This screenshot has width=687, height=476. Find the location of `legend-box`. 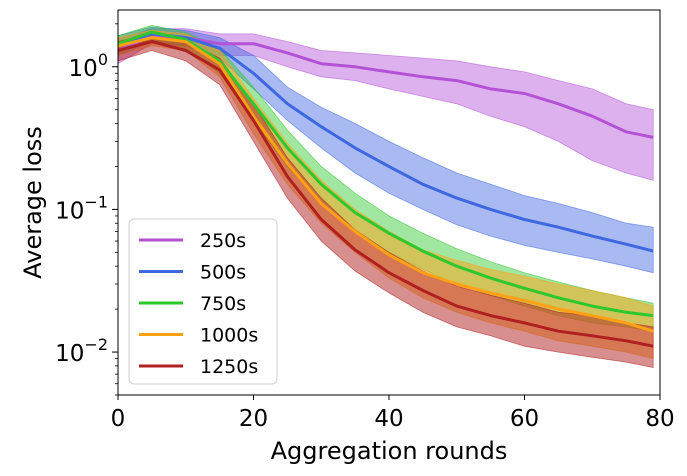

legend-box is located at coordinates (203, 301).